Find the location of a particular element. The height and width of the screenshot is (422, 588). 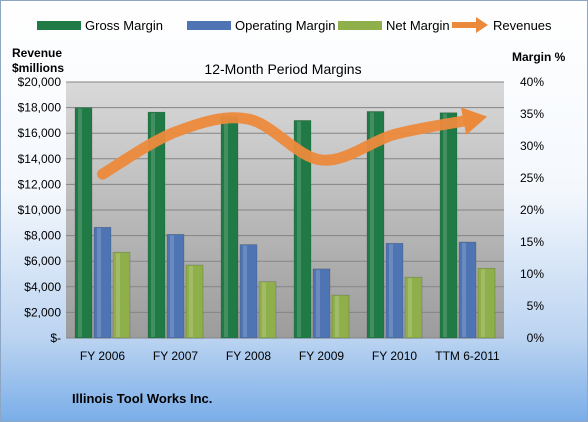

x-tick-label: FY 2007 is located at coordinates (175, 356).